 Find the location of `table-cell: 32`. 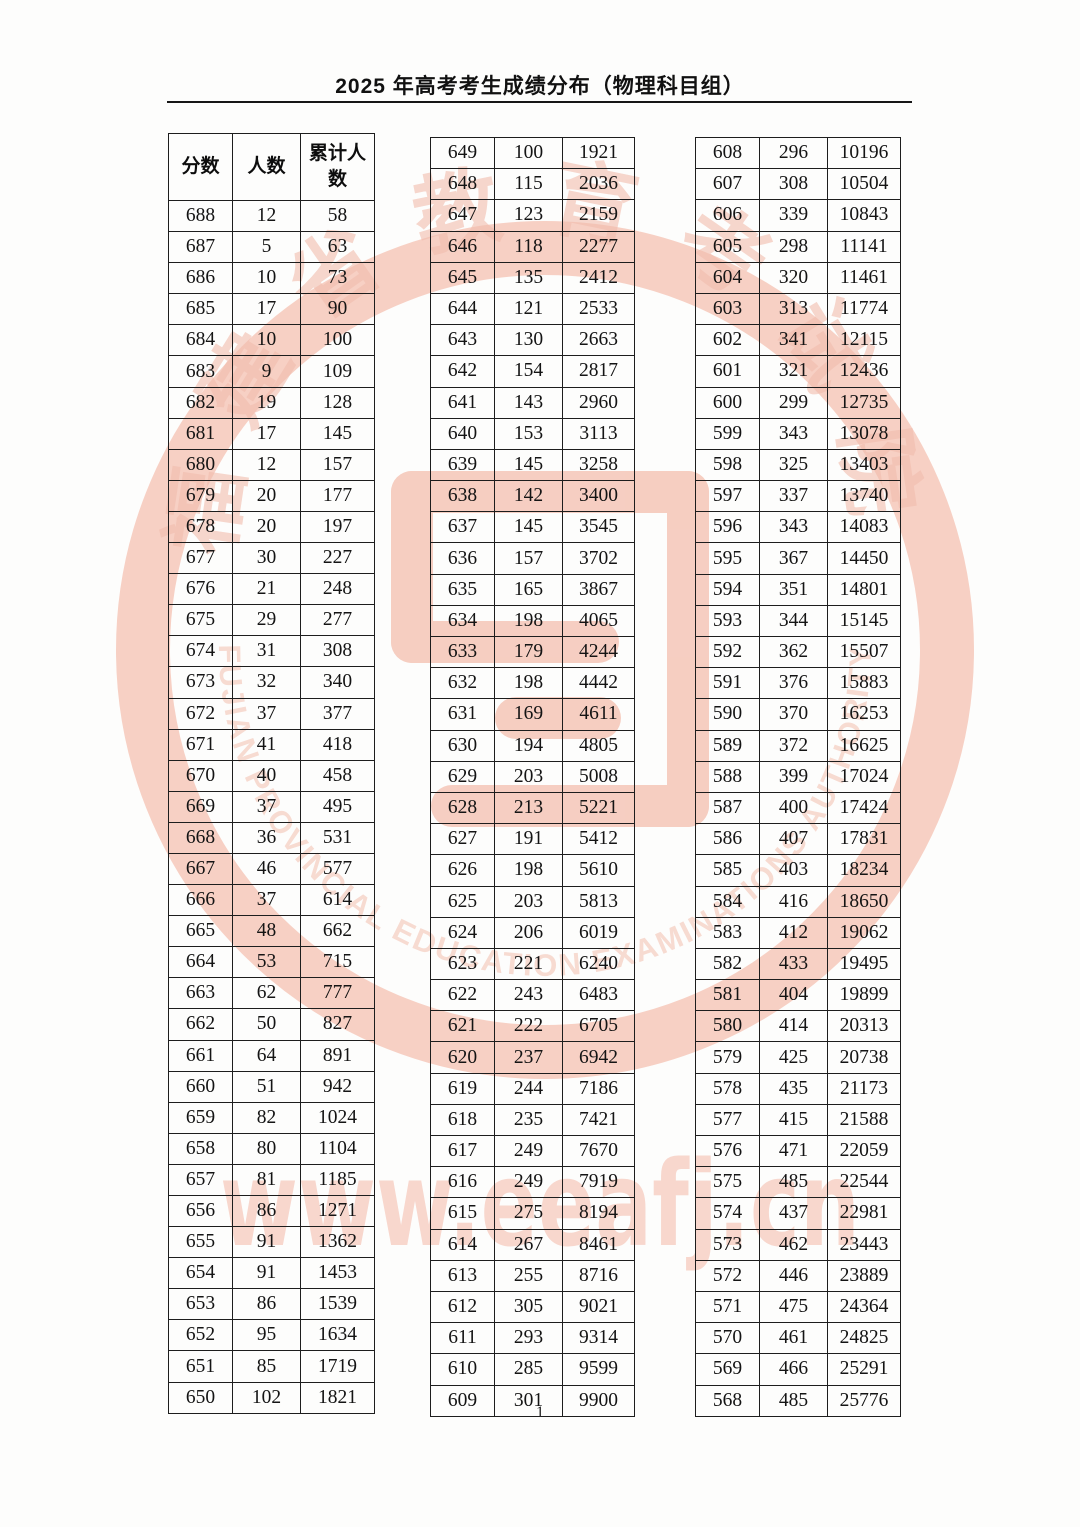

table-cell: 32 is located at coordinates (266, 682).